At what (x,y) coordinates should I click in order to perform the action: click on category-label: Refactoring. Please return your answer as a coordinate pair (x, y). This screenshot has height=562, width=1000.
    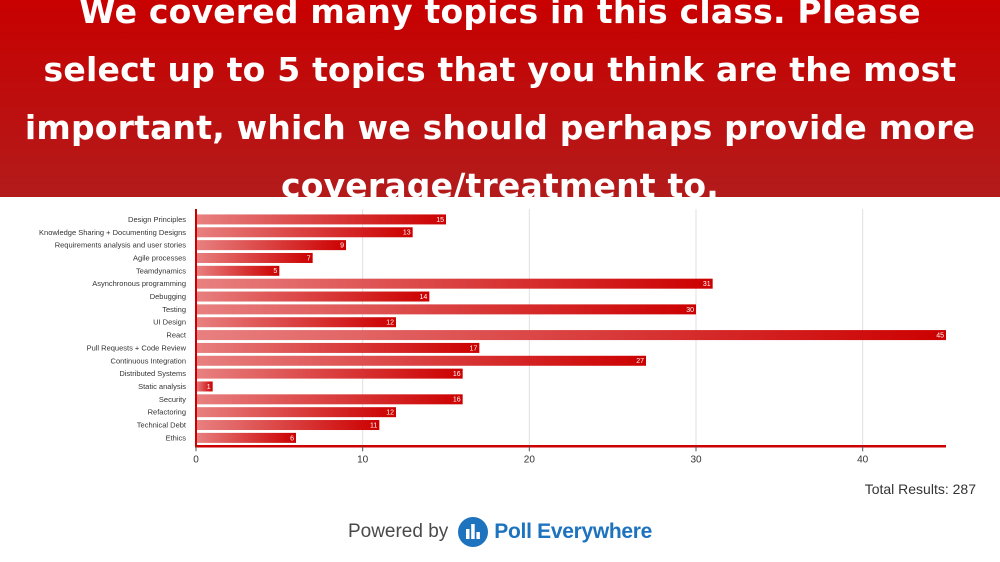
    Looking at the image, I should click on (167, 412).